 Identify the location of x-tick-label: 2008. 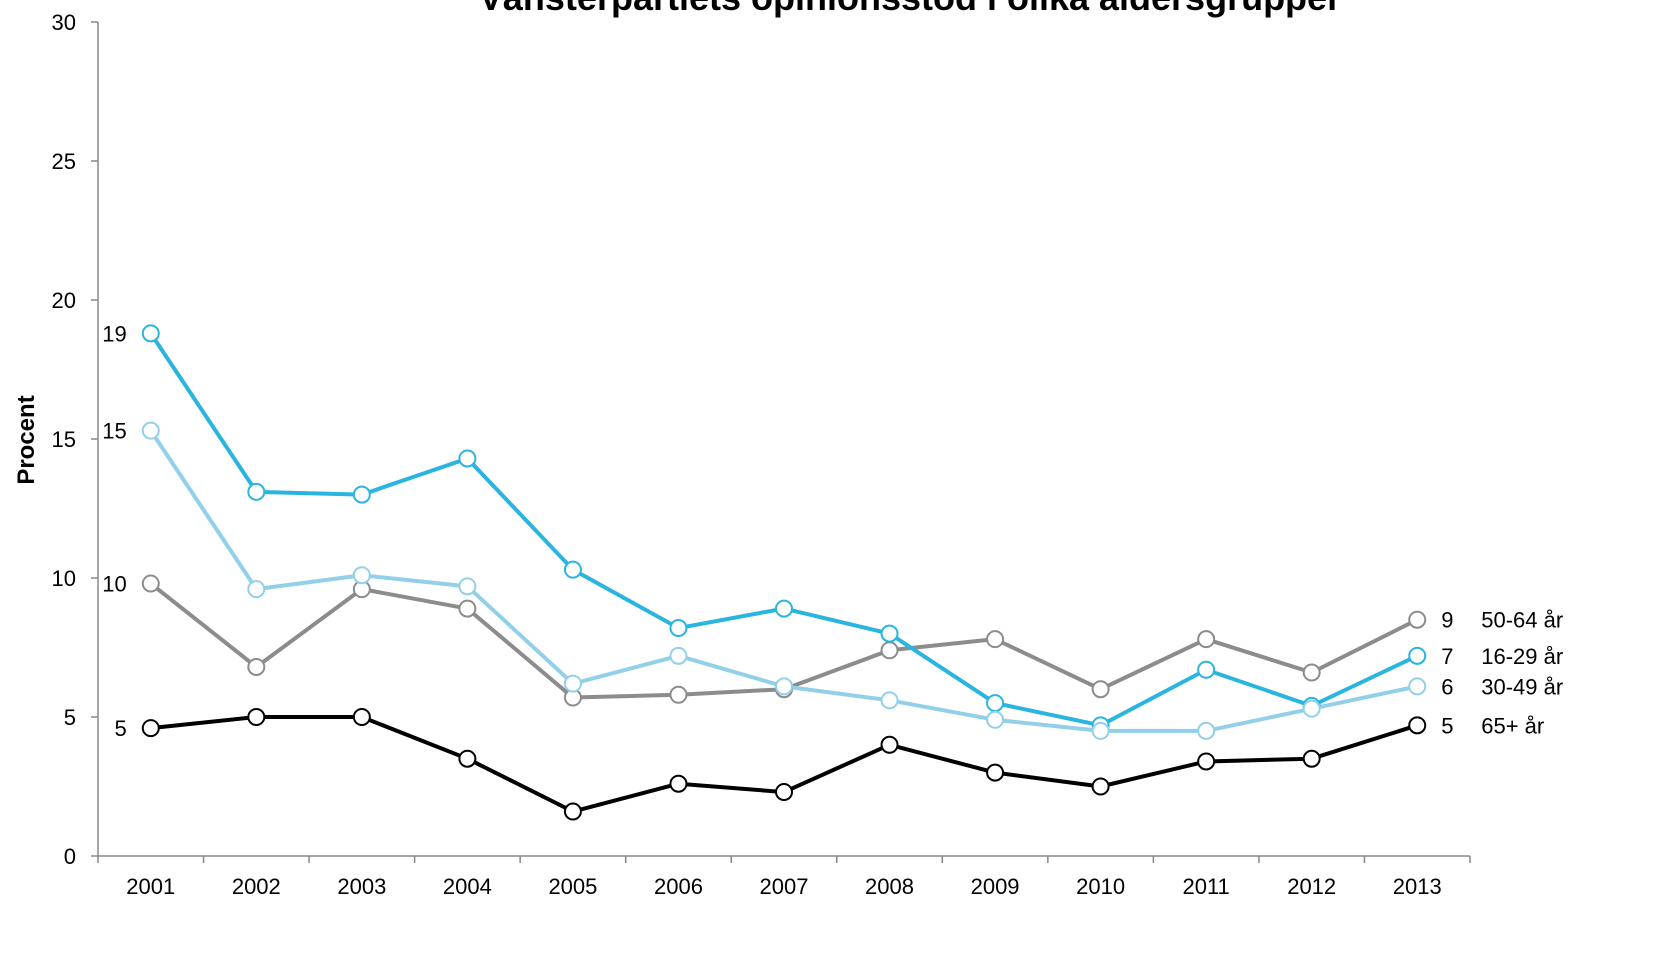
(889, 886).